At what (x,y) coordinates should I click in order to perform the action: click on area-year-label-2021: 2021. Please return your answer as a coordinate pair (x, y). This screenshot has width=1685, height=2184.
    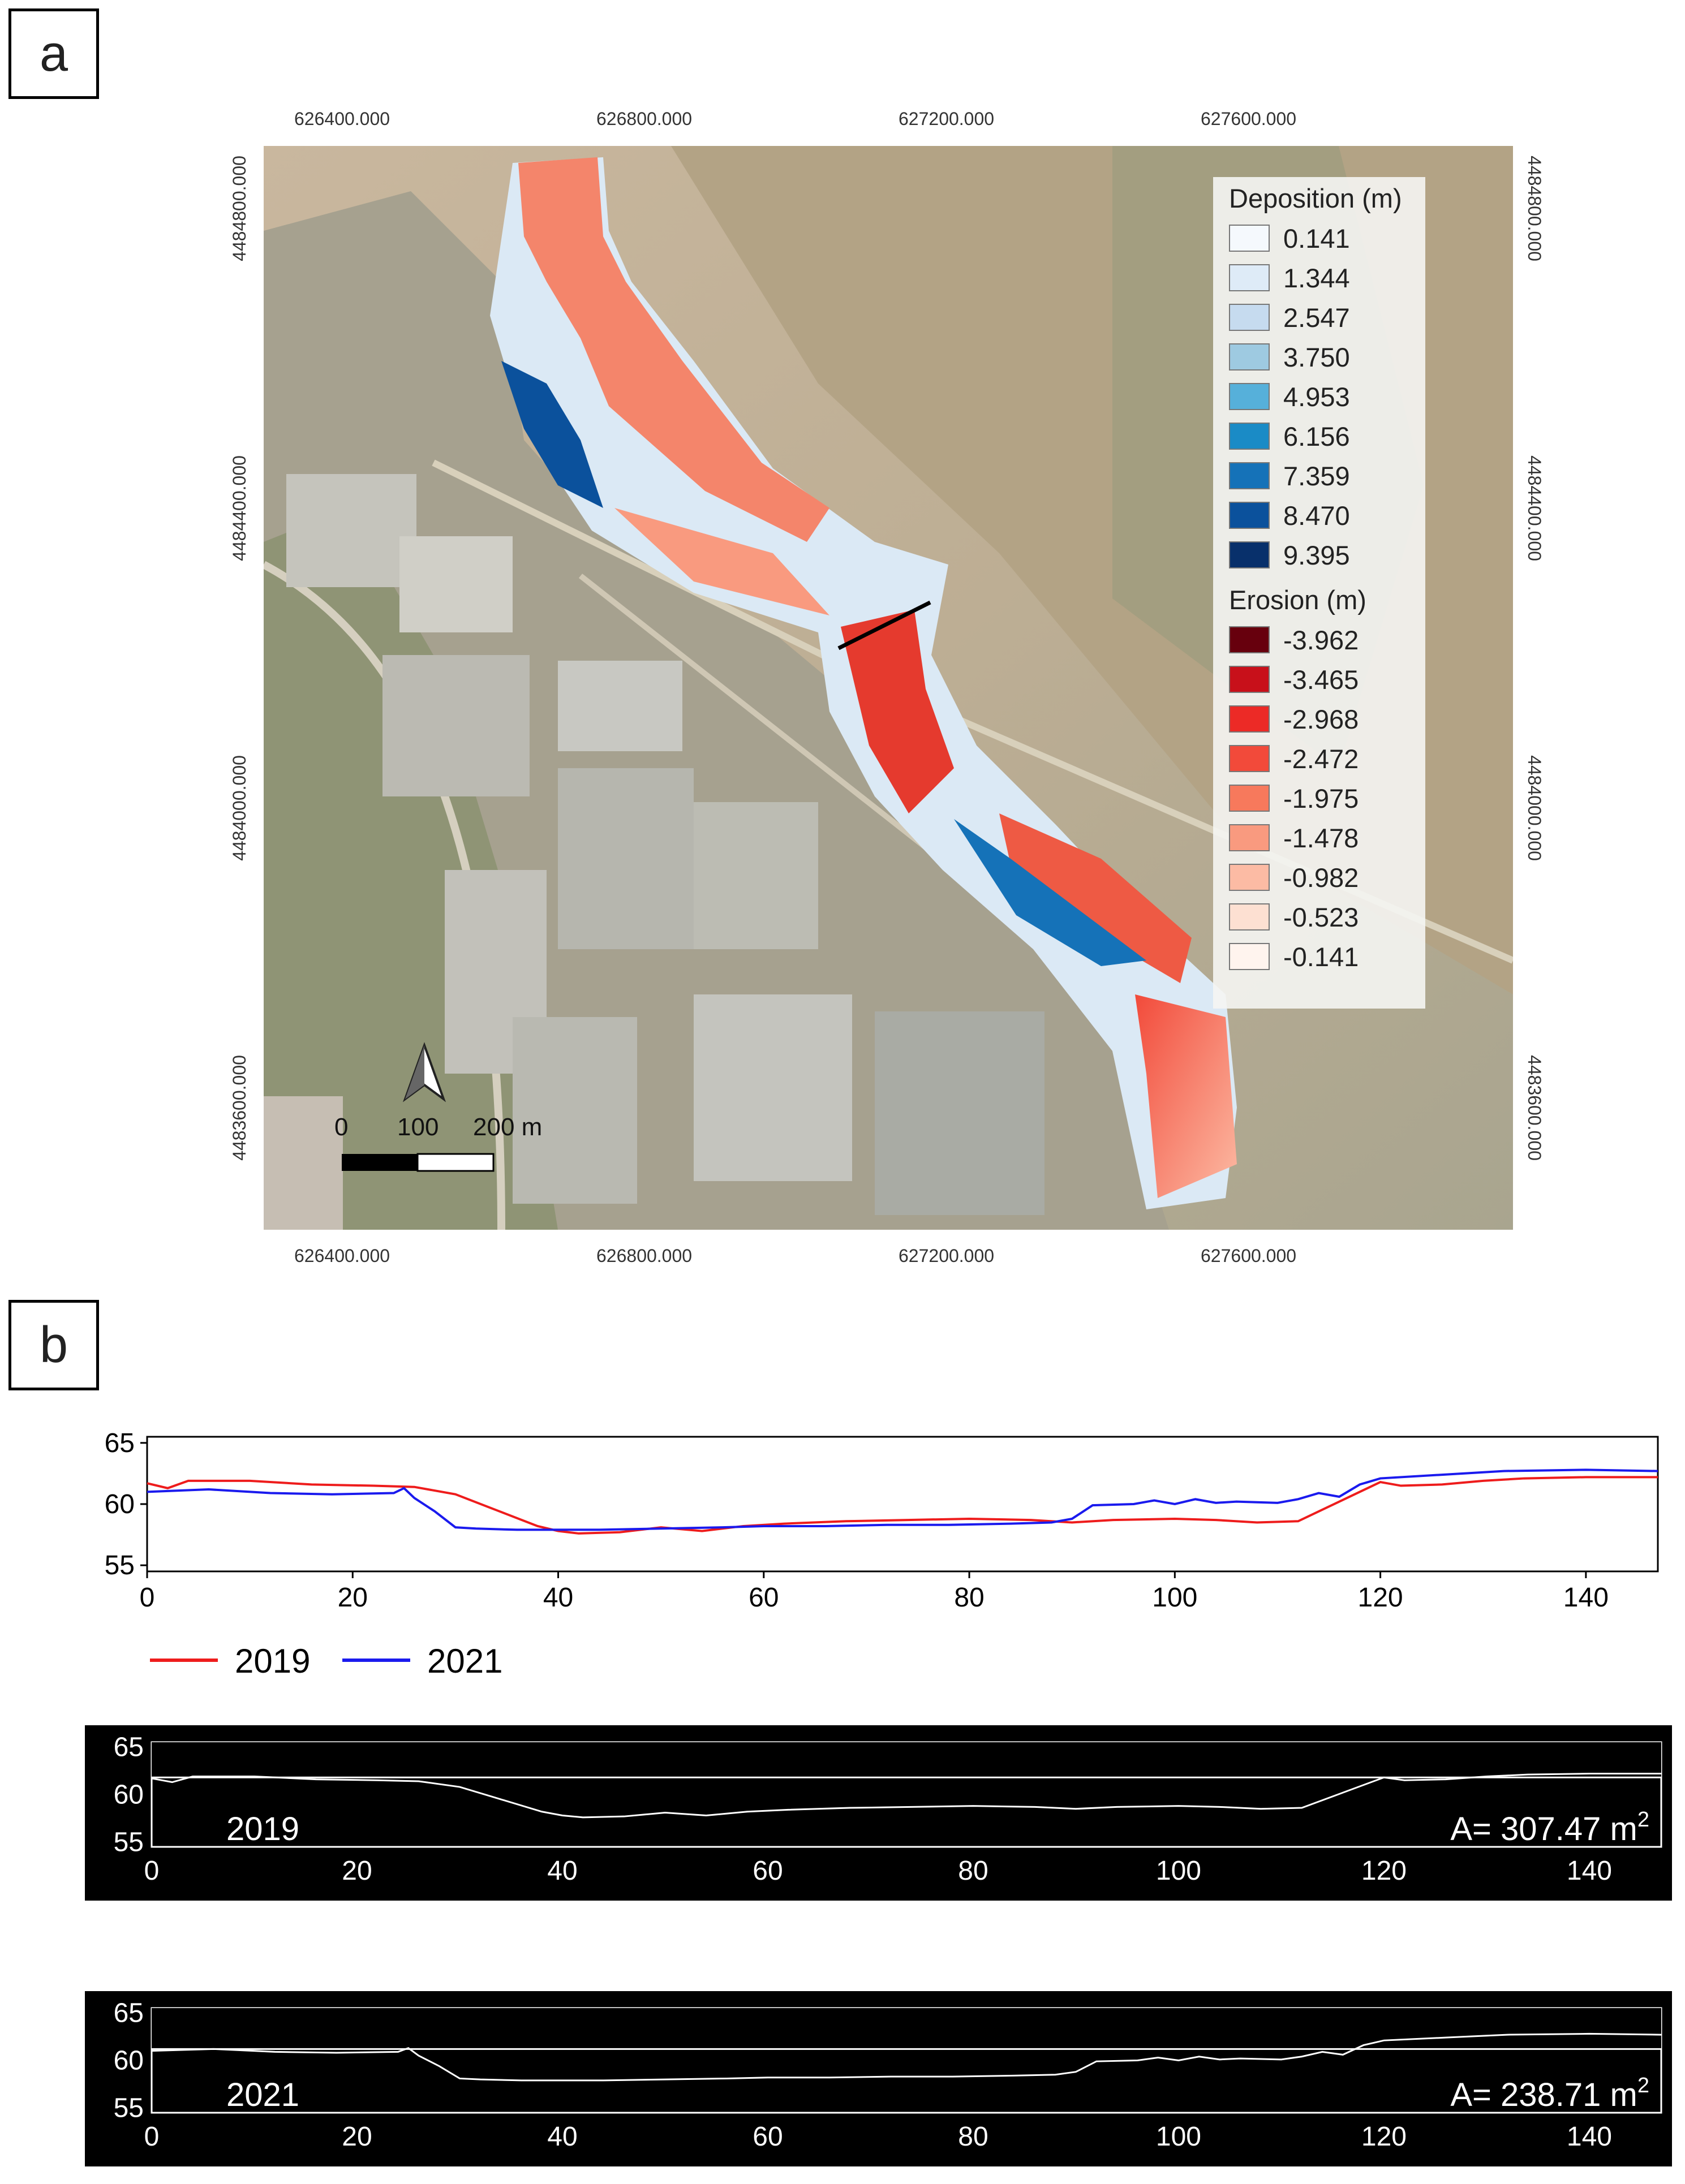
    Looking at the image, I should click on (262, 2095).